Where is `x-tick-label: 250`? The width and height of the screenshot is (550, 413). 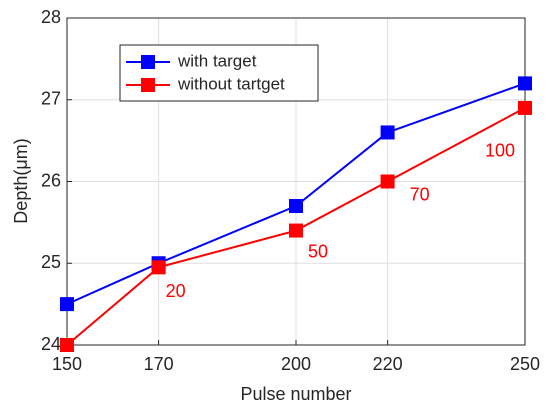 x-tick-label: 250 is located at coordinates (525, 364).